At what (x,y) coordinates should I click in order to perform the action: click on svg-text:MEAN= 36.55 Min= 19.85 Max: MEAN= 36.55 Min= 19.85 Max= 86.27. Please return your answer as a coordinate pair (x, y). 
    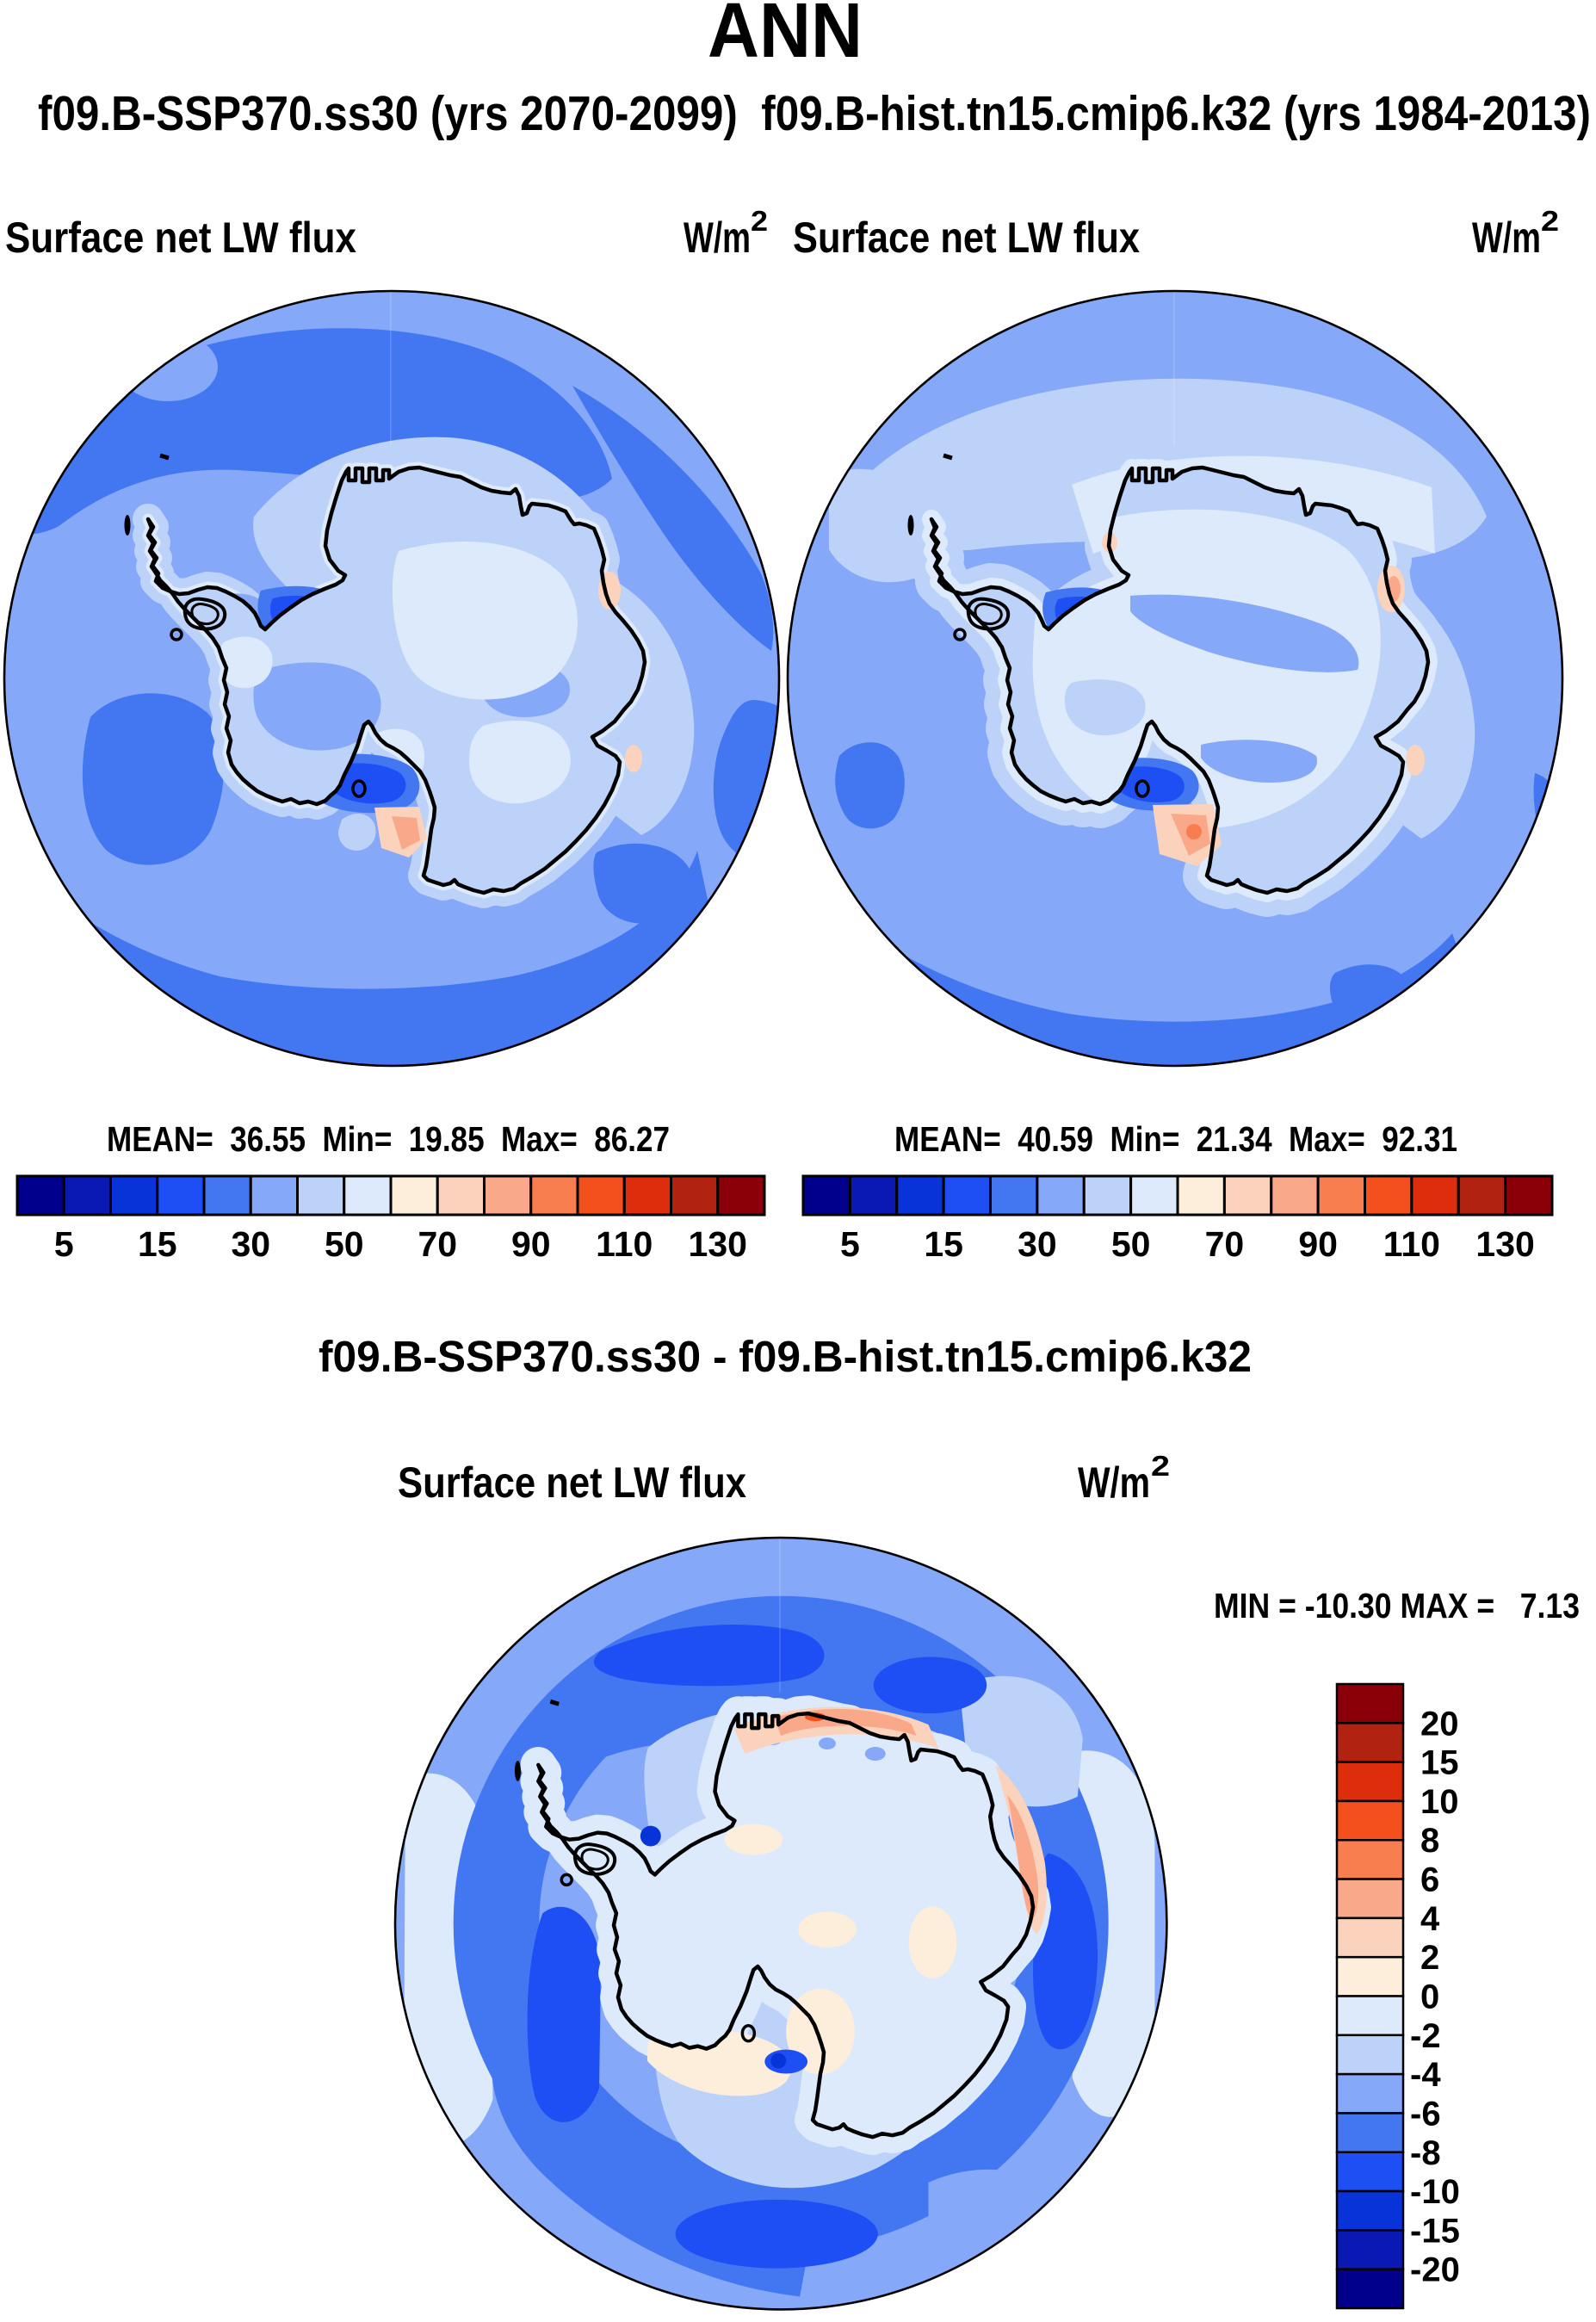
    Looking at the image, I should click on (388, 1139).